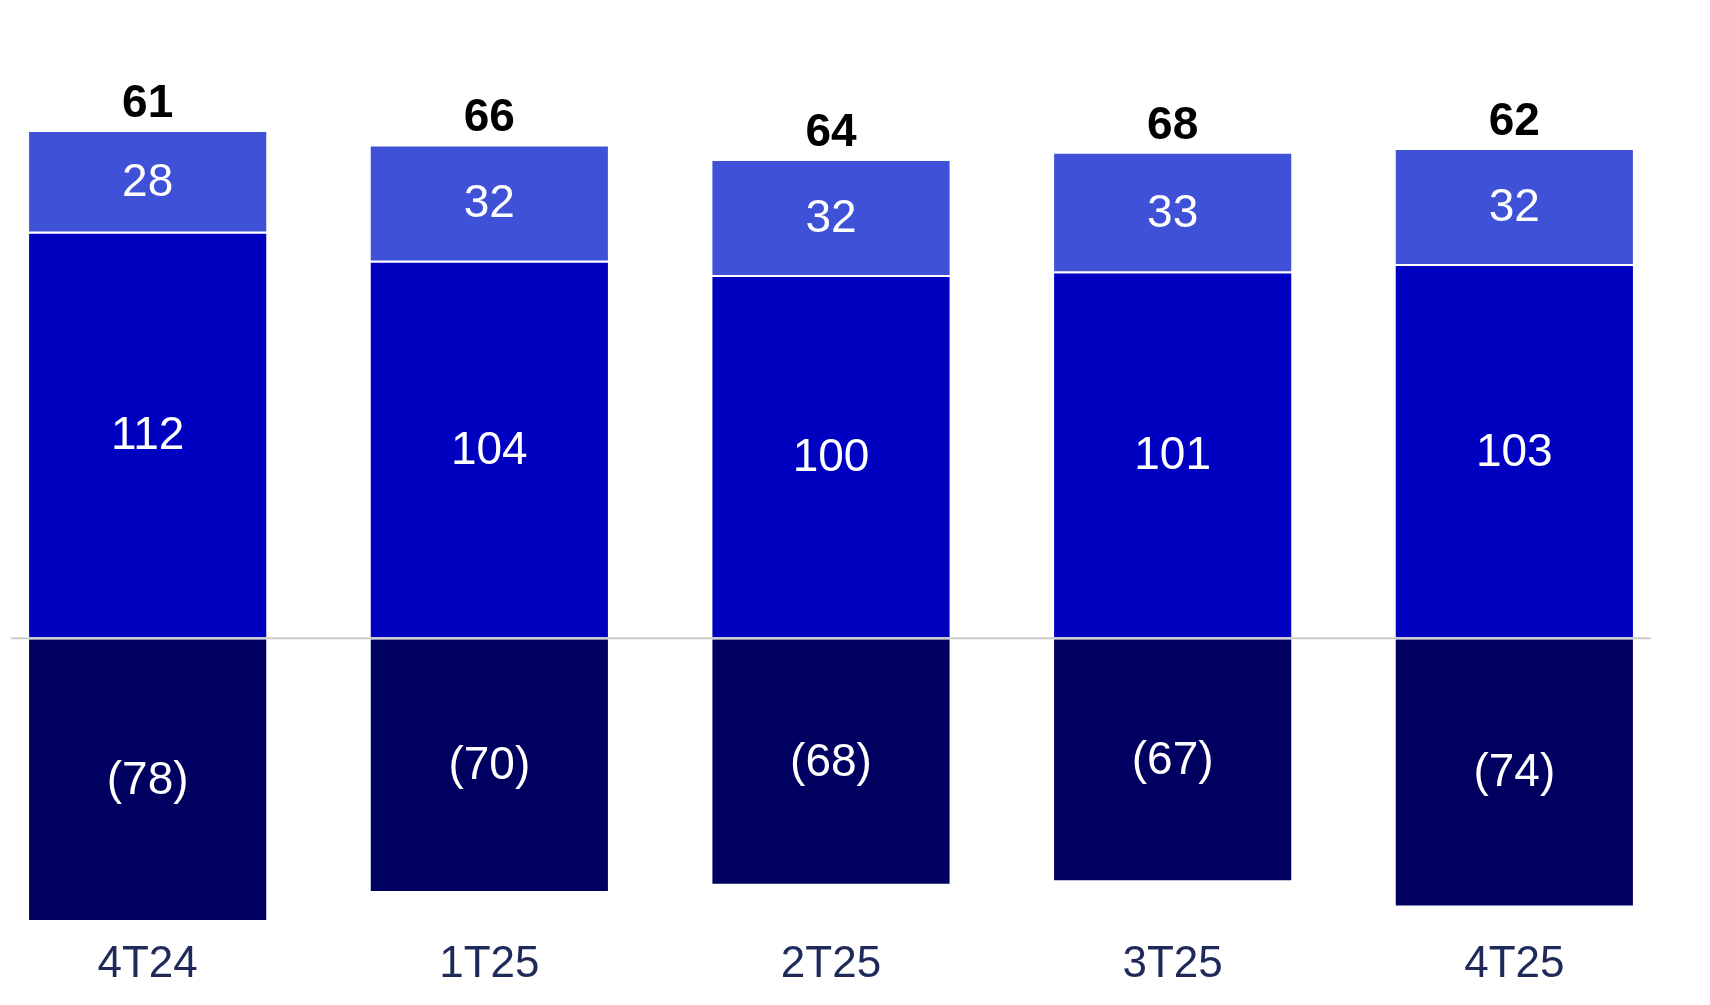  Describe the element at coordinates (489, 447) in the screenshot. I see `data-label: 104` at that location.